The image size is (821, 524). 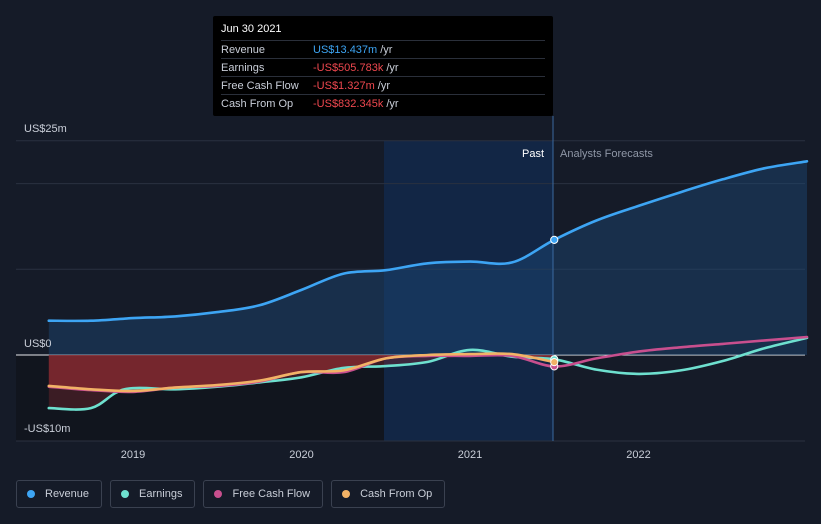 I want to click on series-line-cash-from-op, so click(x=301, y=372).